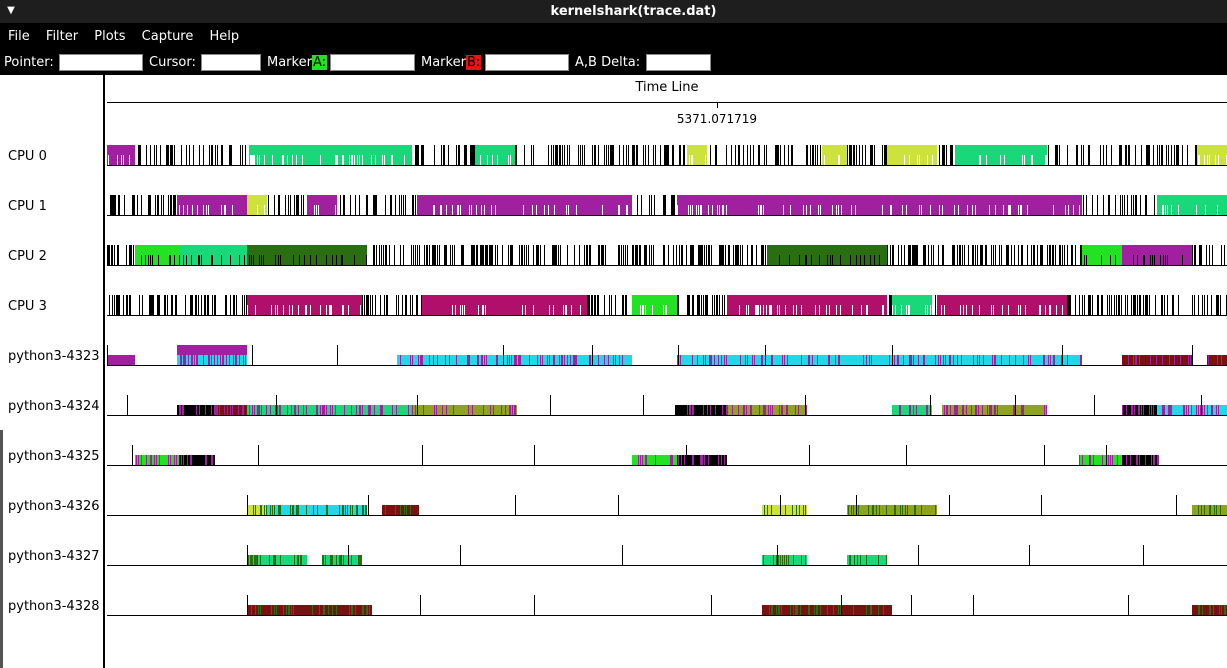  Describe the element at coordinates (19, 36) in the screenshot. I see `menu-file: File` at that location.